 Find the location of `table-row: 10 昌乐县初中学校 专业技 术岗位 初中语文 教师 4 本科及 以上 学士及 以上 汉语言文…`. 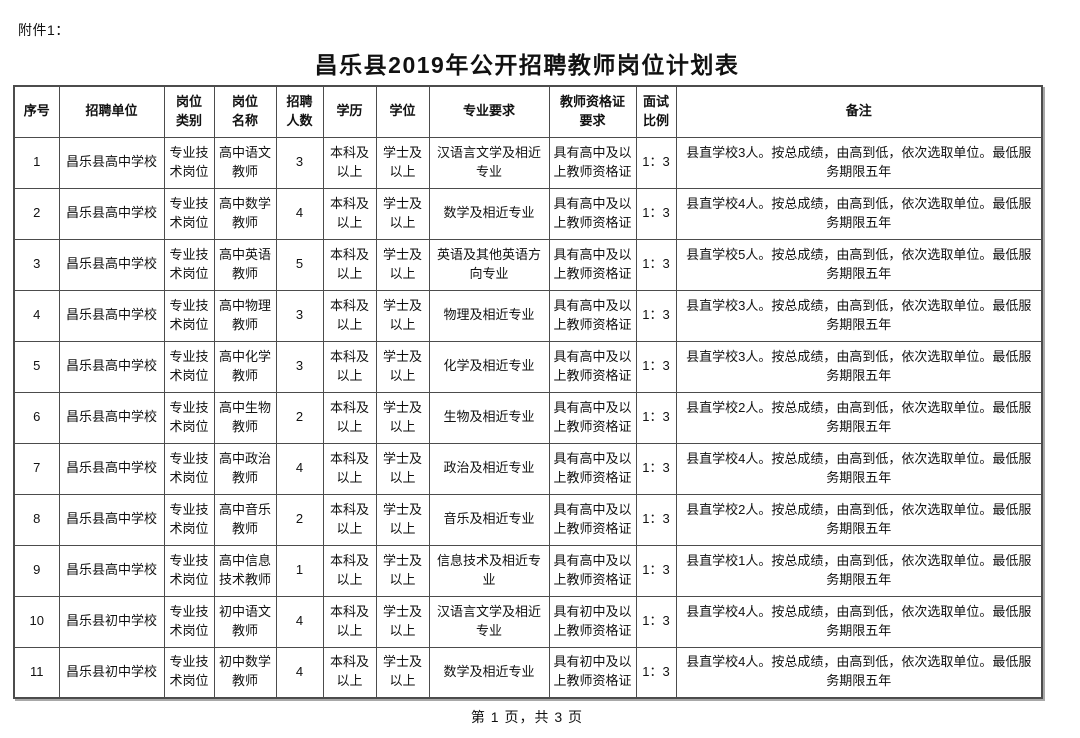

table-row: 10 昌乐县初中学校 专业技 术岗位 初中语文 教师 4 本科及 以上 学士及 以上 汉语言文… is located at coordinates (528, 621).